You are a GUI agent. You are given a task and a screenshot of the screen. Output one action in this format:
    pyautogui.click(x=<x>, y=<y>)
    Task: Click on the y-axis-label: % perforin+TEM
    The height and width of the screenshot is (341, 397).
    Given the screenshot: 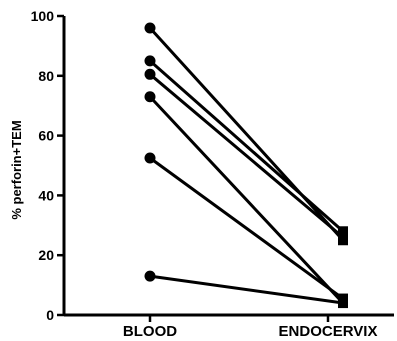 What is the action you would take?
    pyautogui.click(x=16, y=169)
    